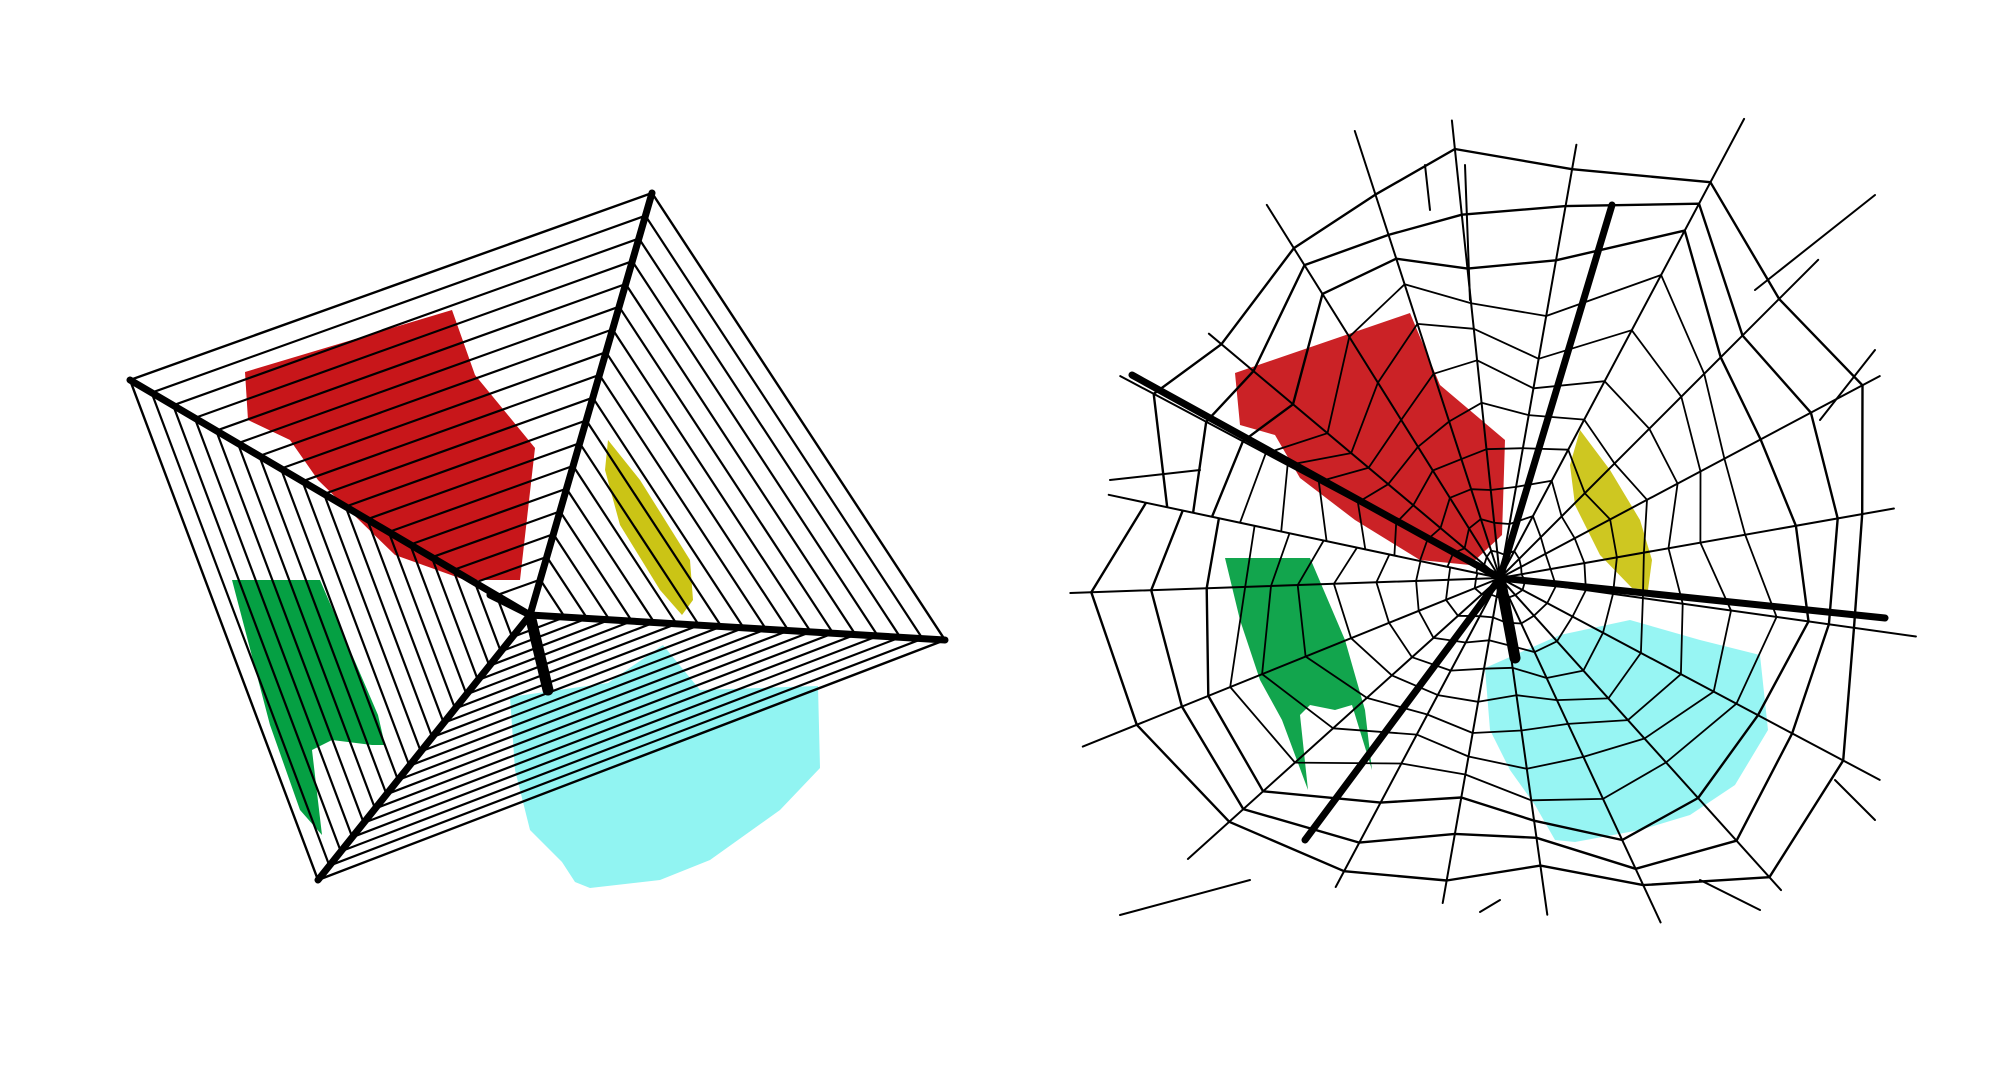 The width and height of the screenshot is (2000, 1078). I want to click on red-region-right, so click(1370, 439).